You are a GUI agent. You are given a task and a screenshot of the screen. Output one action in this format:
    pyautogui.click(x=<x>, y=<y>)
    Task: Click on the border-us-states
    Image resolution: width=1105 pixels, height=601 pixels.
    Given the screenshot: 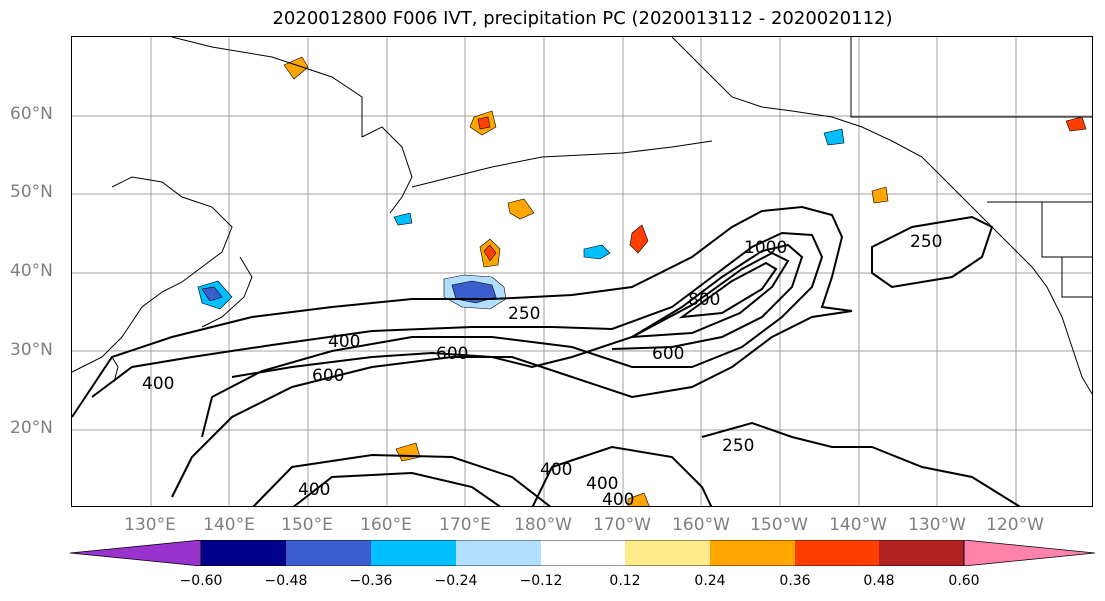 What is the action you would take?
    pyautogui.click(x=1066, y=230)
    